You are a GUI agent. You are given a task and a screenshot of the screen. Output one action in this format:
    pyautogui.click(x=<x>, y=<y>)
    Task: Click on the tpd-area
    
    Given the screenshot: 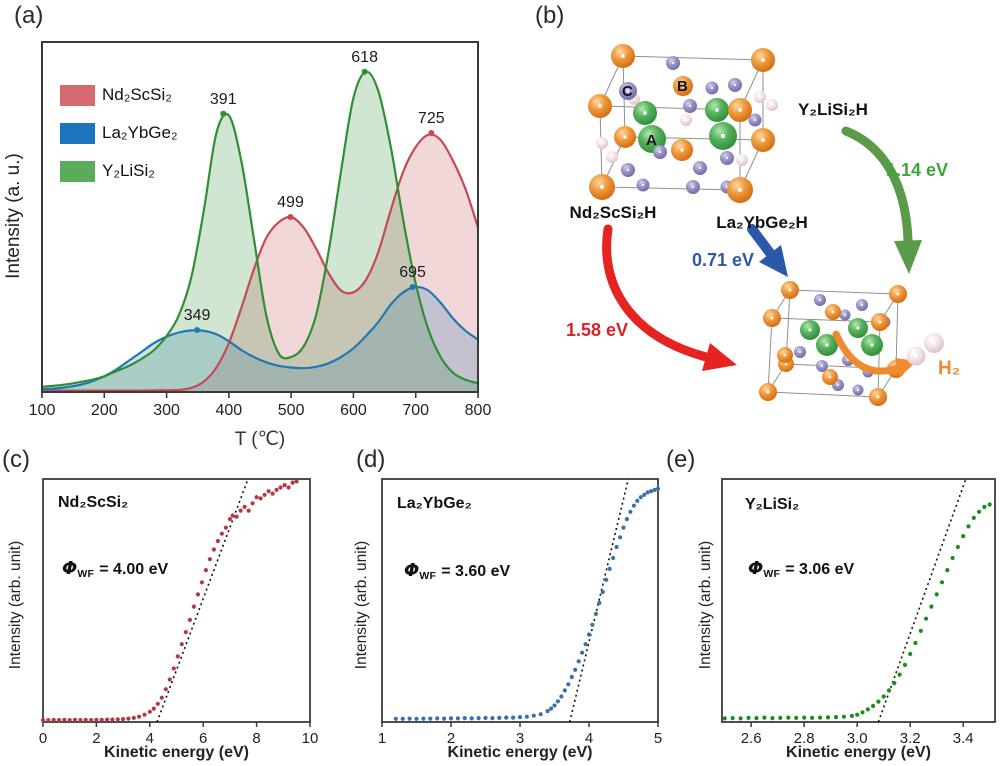 What is the action you would take?
    pyautogui.click(x=260, y=263)
    